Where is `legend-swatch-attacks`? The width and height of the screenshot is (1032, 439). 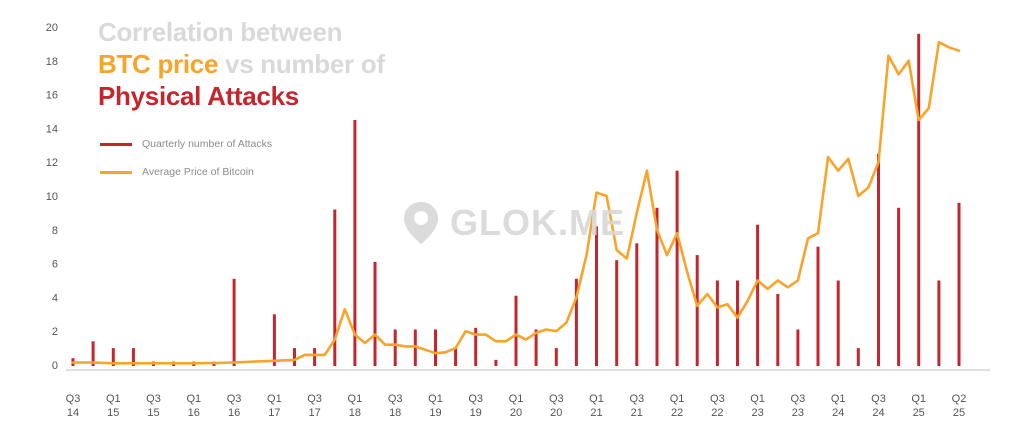 legend-swatch-attacks is located at coordinates (116, 144).